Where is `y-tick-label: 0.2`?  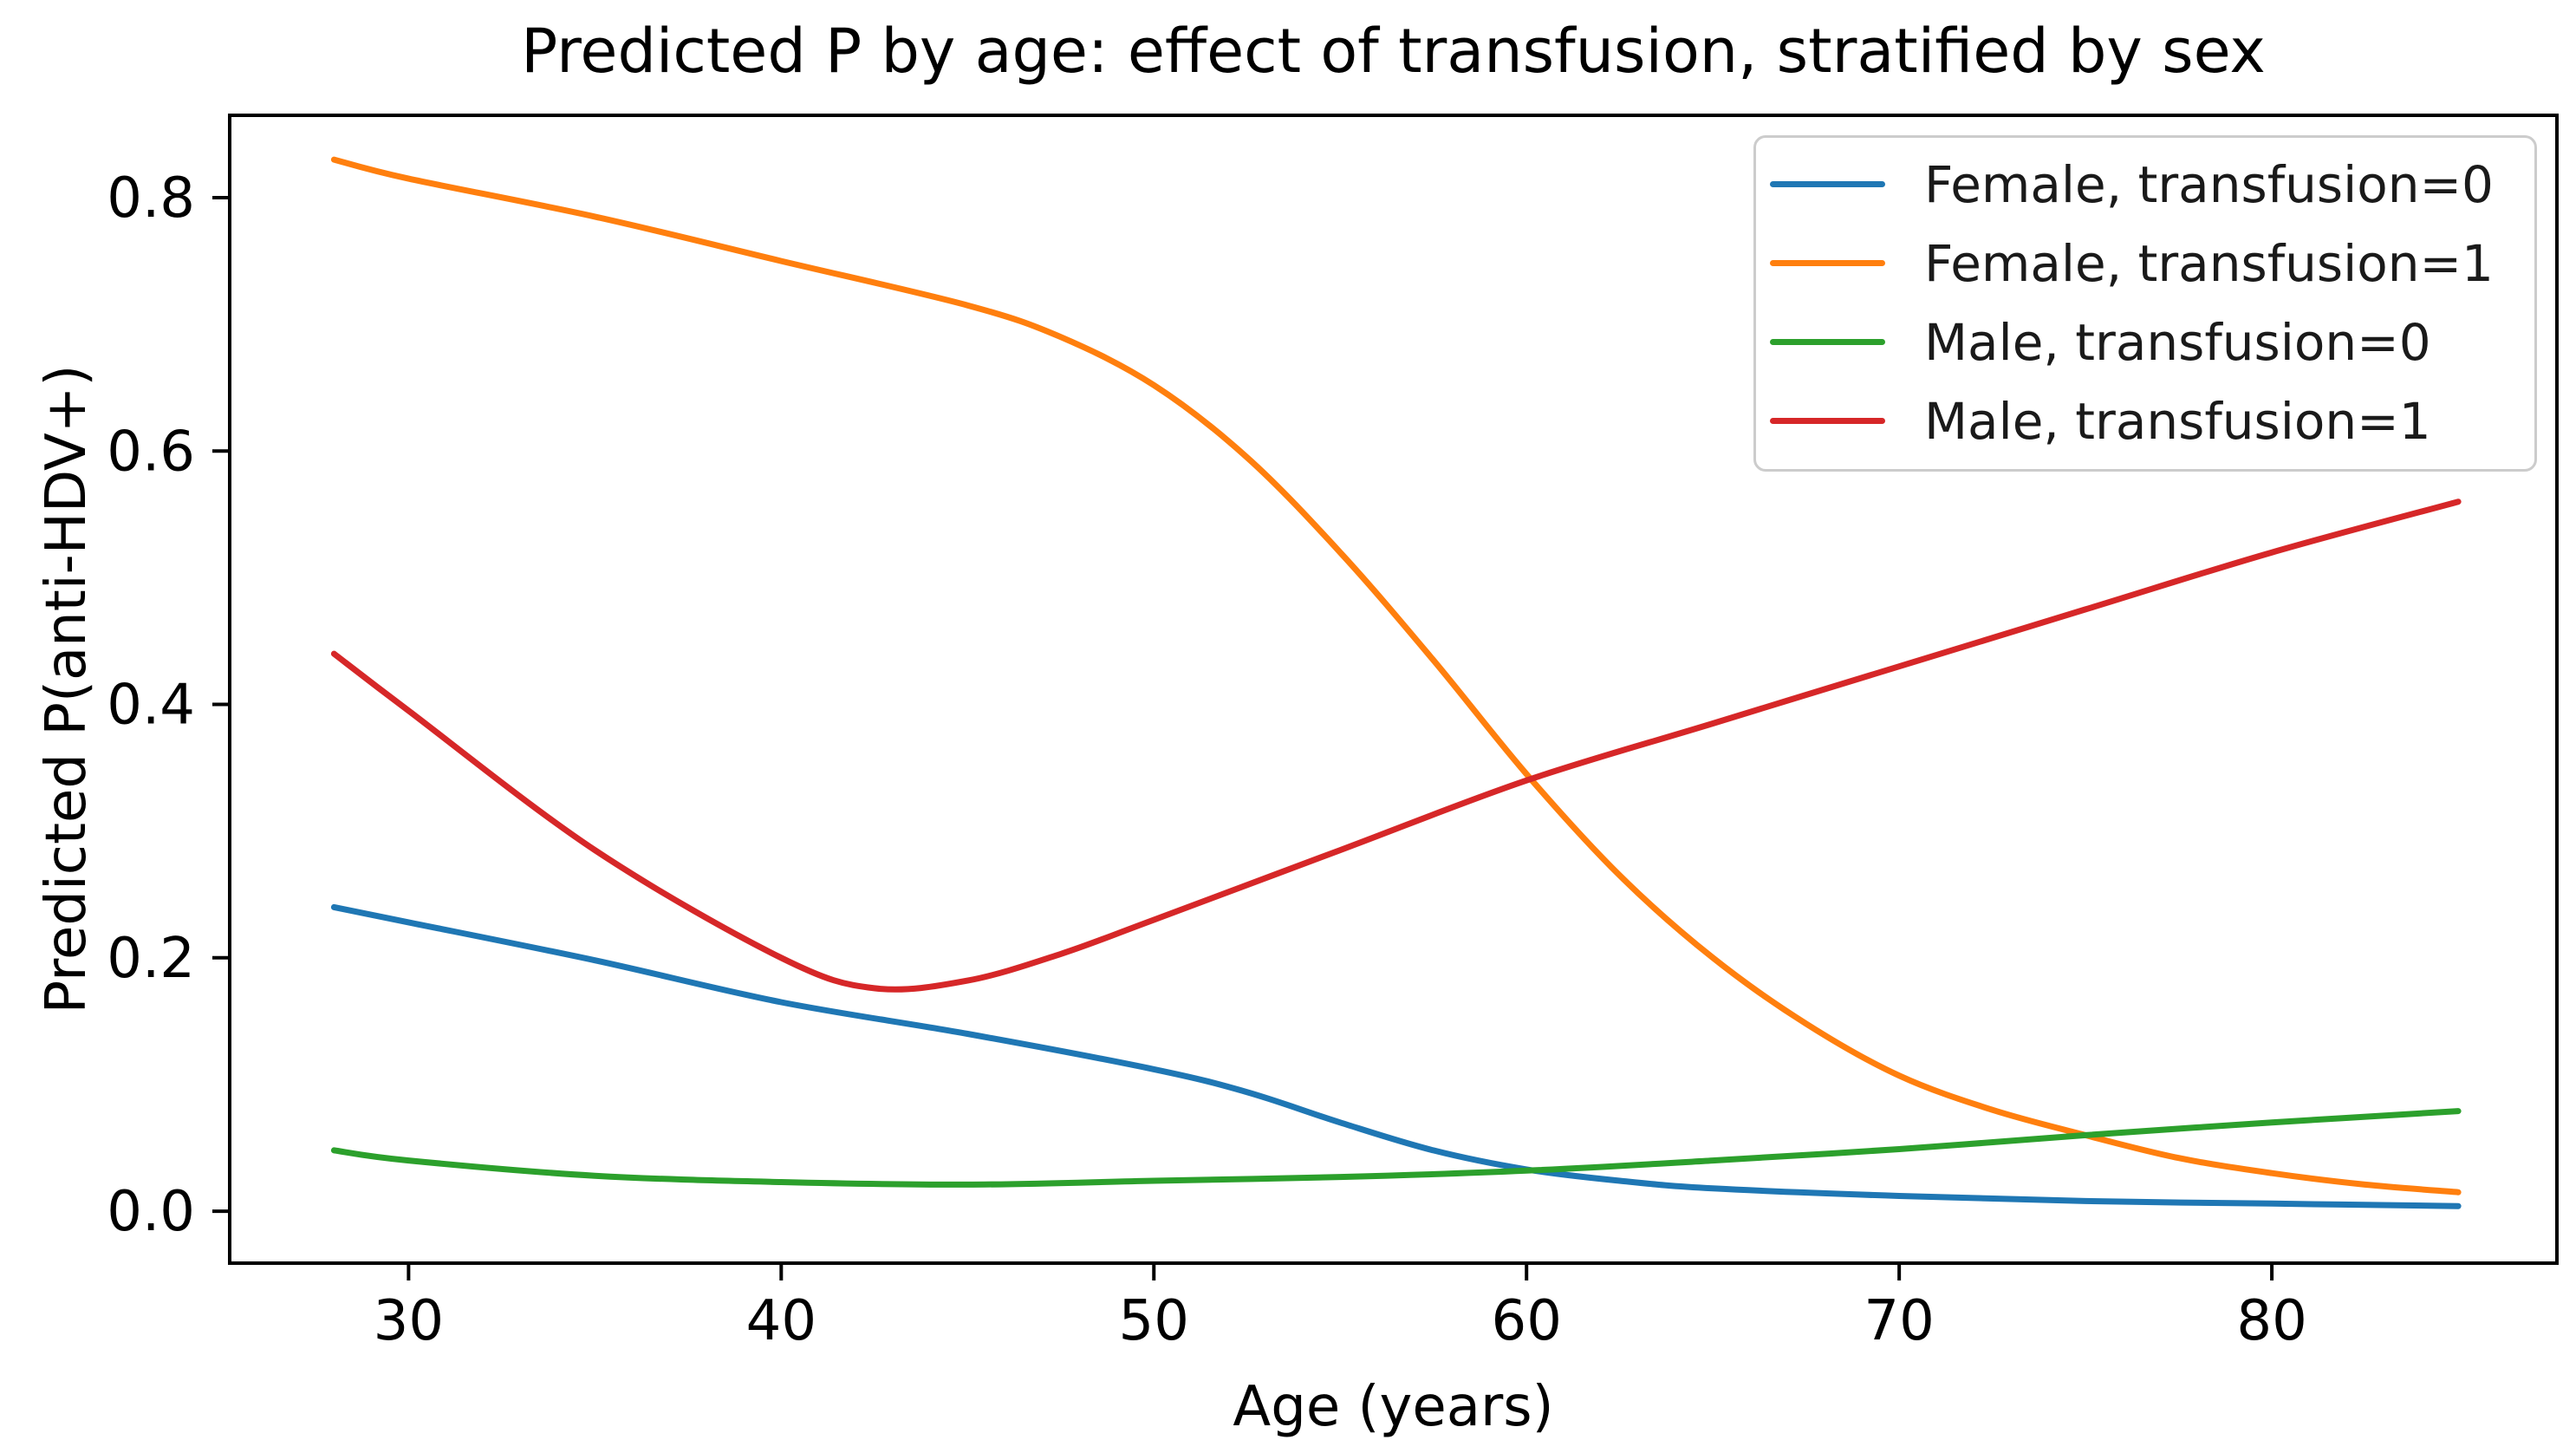 y-tick-label: 0.2 is located at coordinates (151, 959).